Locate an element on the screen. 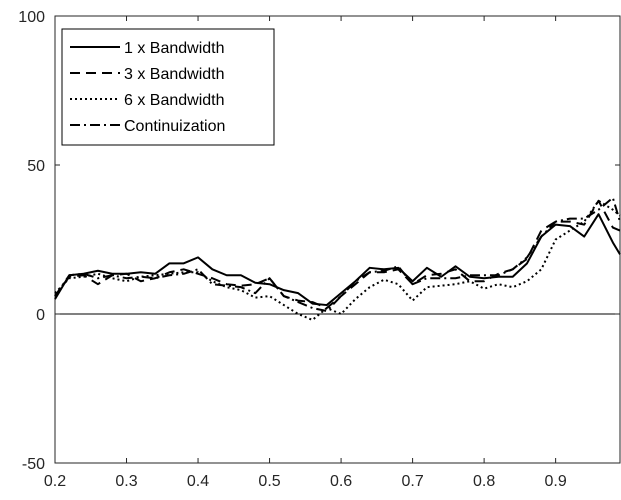 The height and width of the screenshot is (500, 621). y-tick-label: 50 is located at coordinates (36, 166).